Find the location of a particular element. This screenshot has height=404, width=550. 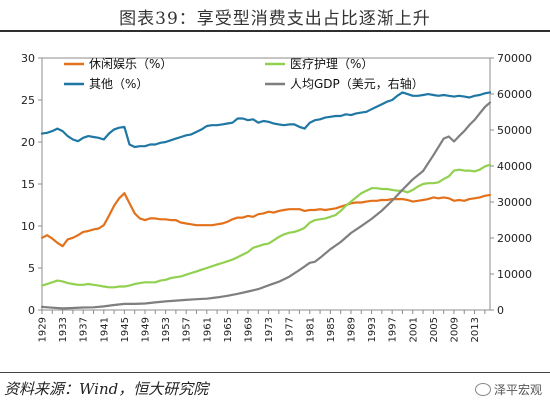

x-tick-label: 1981 is located at coordinates (310, 329).